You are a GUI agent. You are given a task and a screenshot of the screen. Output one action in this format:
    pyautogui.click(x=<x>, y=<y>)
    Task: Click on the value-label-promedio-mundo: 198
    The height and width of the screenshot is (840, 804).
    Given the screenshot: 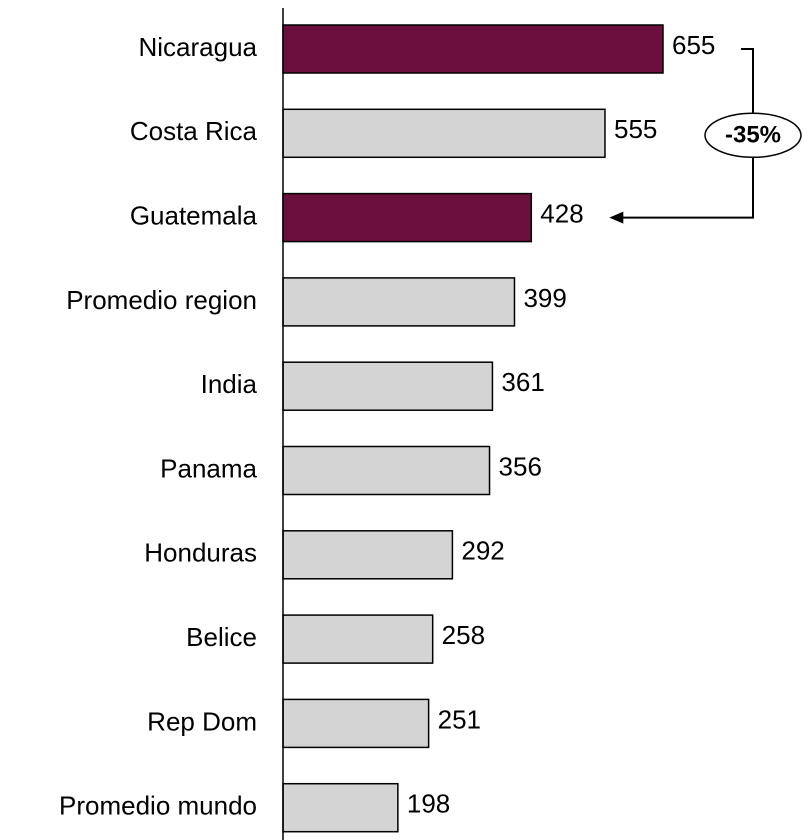 What is the action you would take?
    pyautogui.click(x=428, y=804)
    